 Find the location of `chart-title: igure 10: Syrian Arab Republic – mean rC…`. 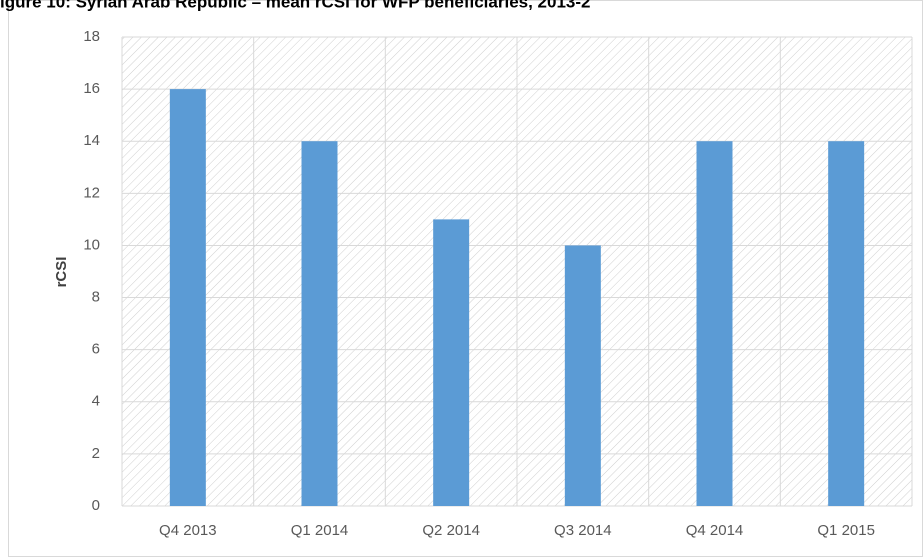

chart-title: igure 10: Syrian Arab Republic – mean rC… is located at coordinates (295, 5).